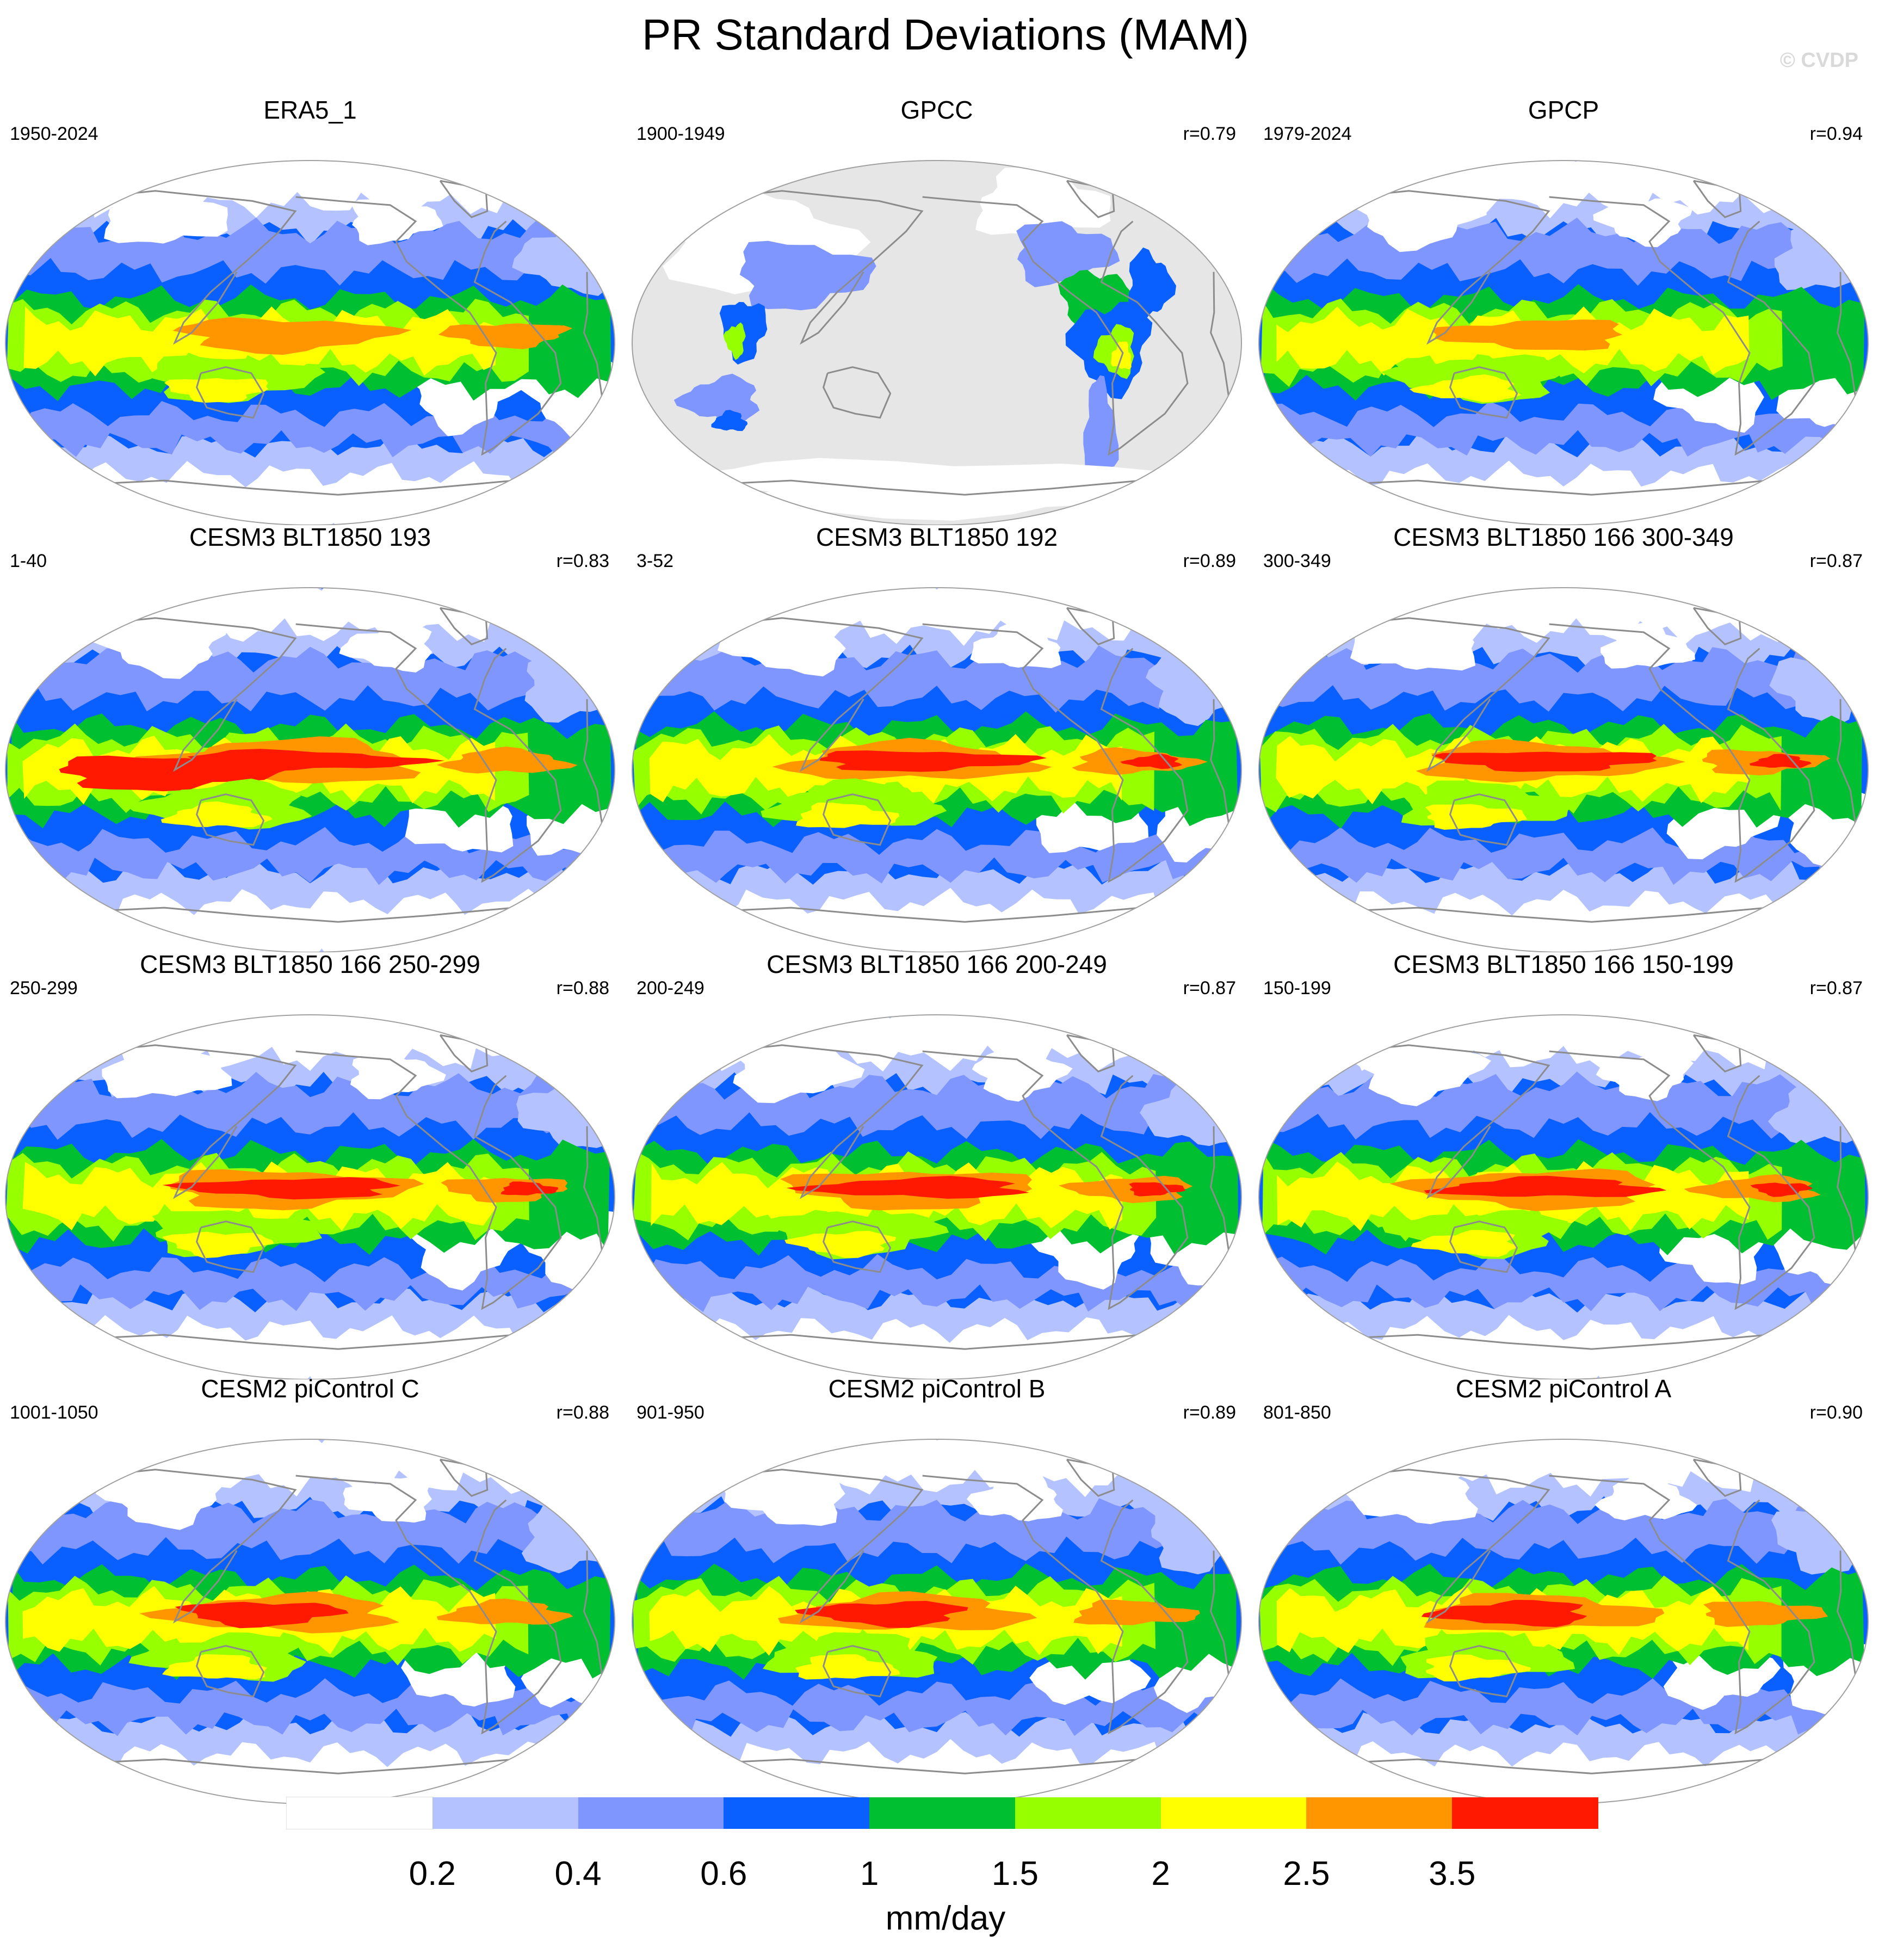  I want to click on colorbar, so click(942, 1813).